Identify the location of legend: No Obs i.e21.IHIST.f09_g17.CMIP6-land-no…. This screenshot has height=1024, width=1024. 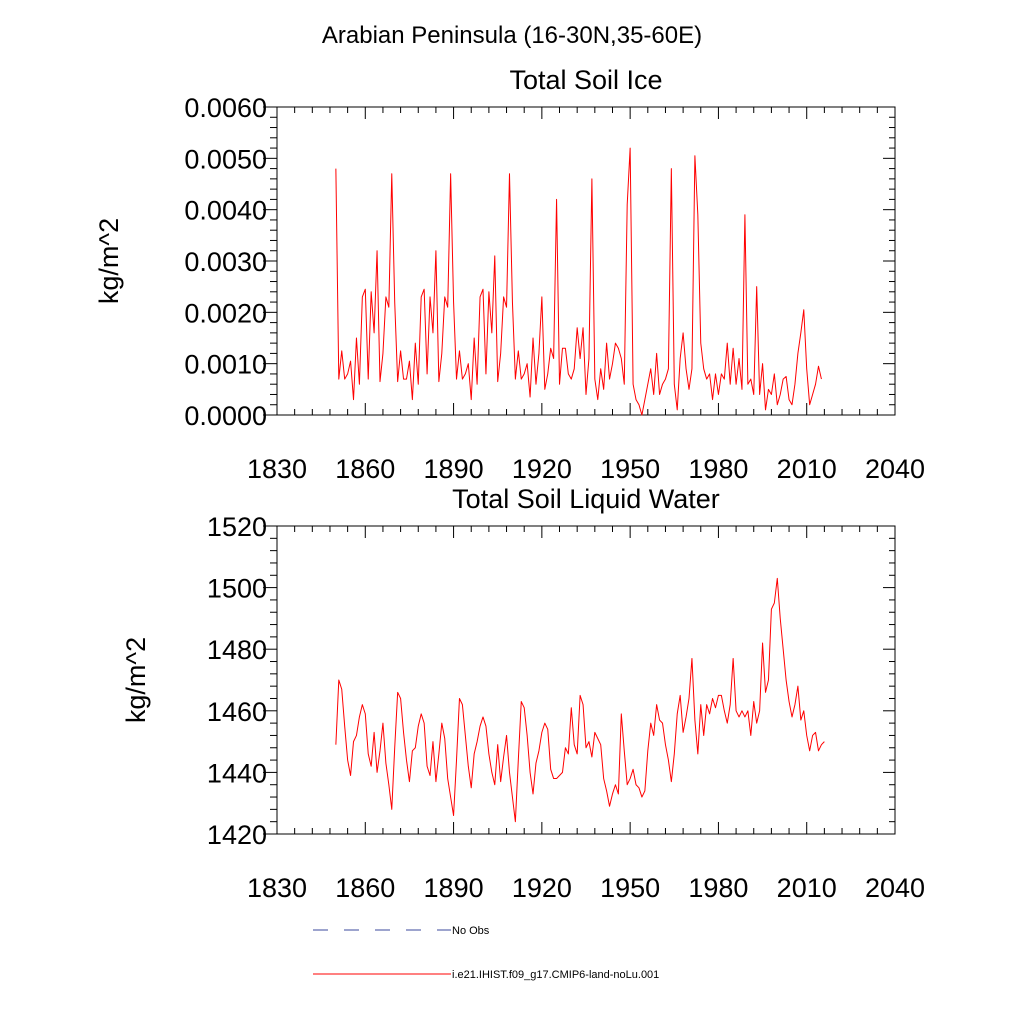
(486, 953).